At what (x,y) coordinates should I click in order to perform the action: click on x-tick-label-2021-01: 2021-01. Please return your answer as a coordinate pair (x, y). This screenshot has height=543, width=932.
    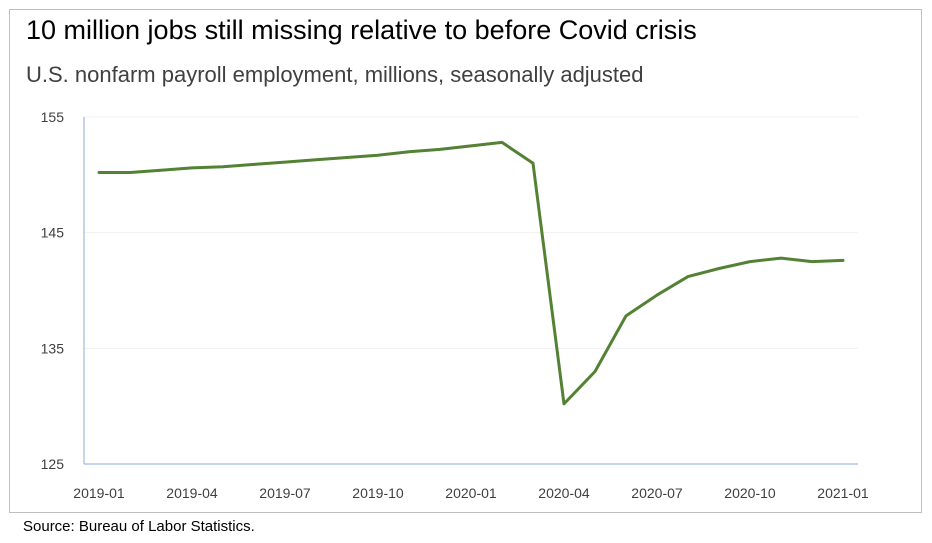
    Looking at the image, I should click on (843, 493).